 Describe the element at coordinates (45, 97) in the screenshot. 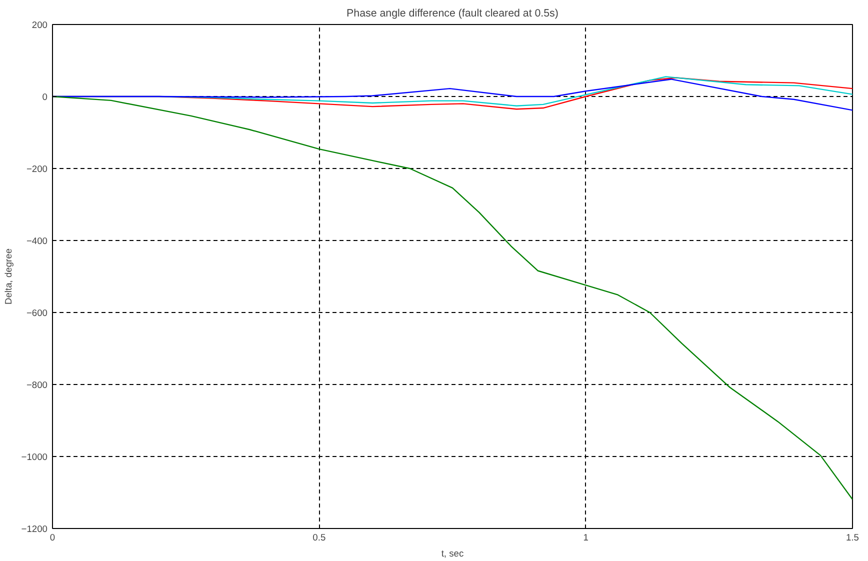

I see `y-tick-label: 0` at that location.